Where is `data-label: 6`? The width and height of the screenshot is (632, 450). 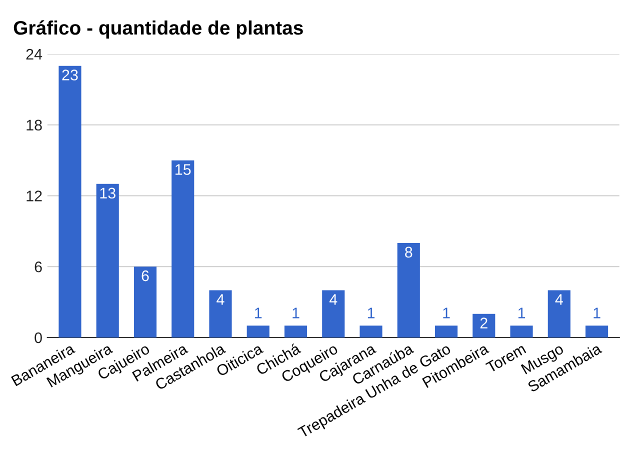
data-label: 6 is located at coordinates (145, 276).